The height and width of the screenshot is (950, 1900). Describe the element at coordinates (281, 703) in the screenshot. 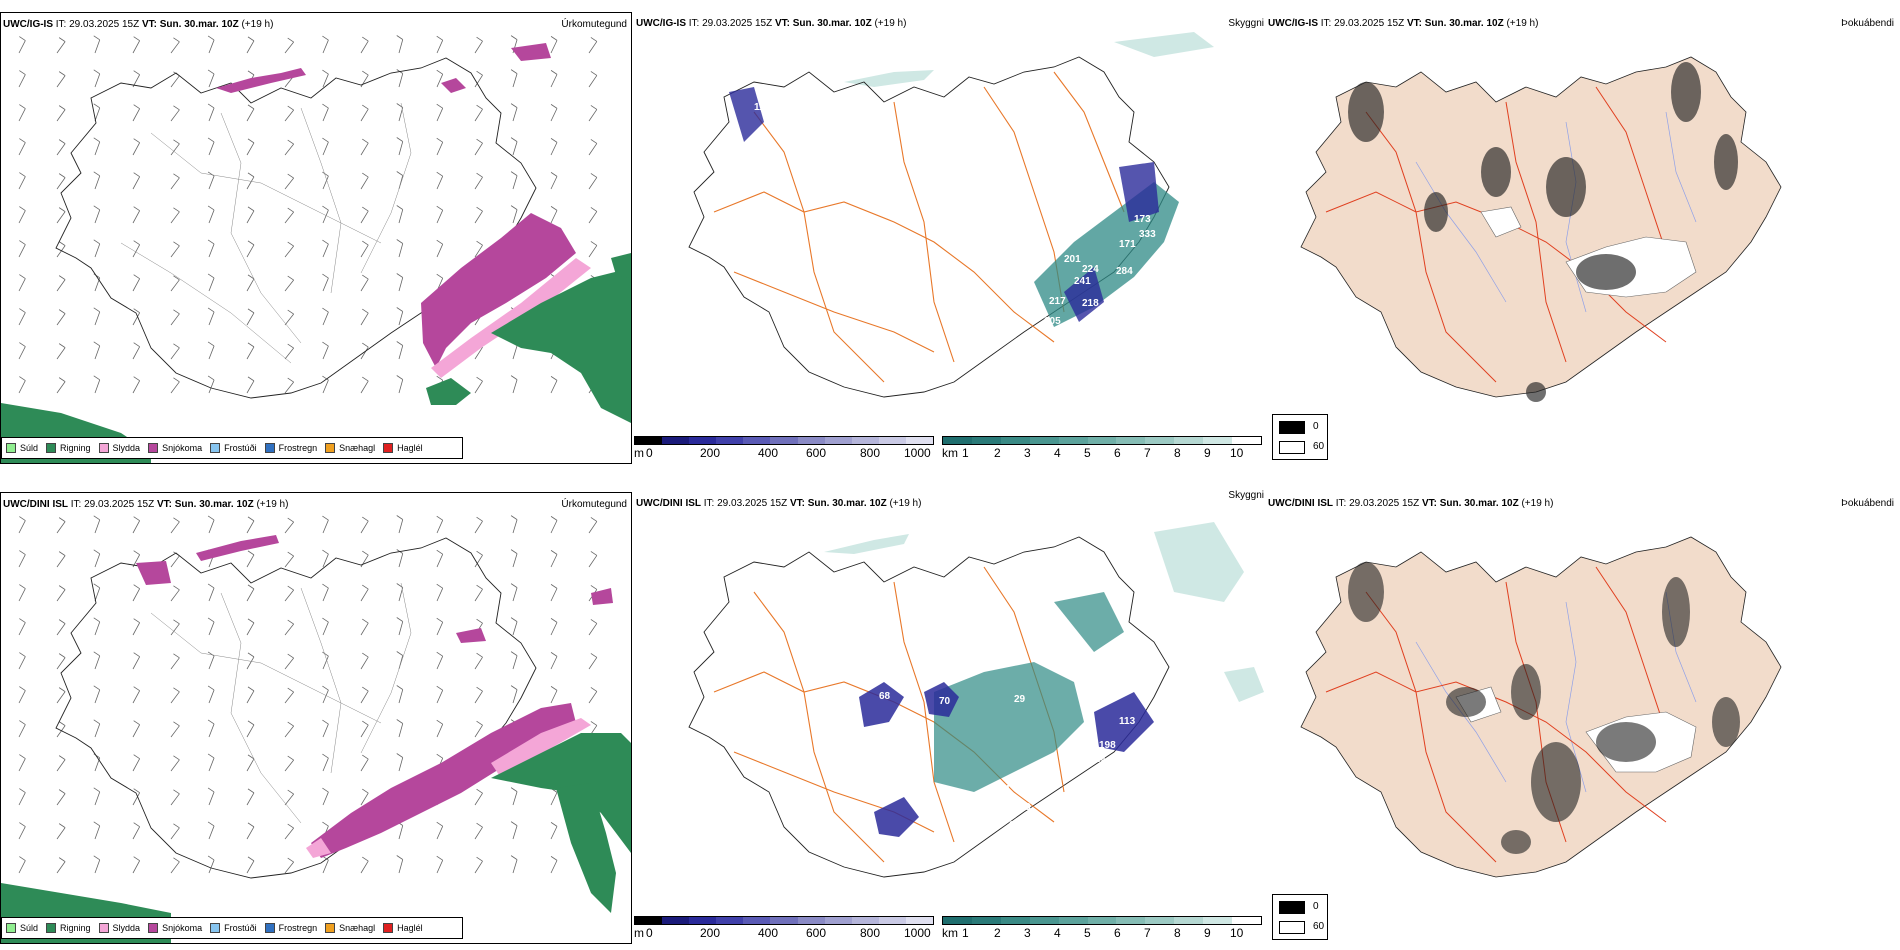

I see `interior-lines` at that location.